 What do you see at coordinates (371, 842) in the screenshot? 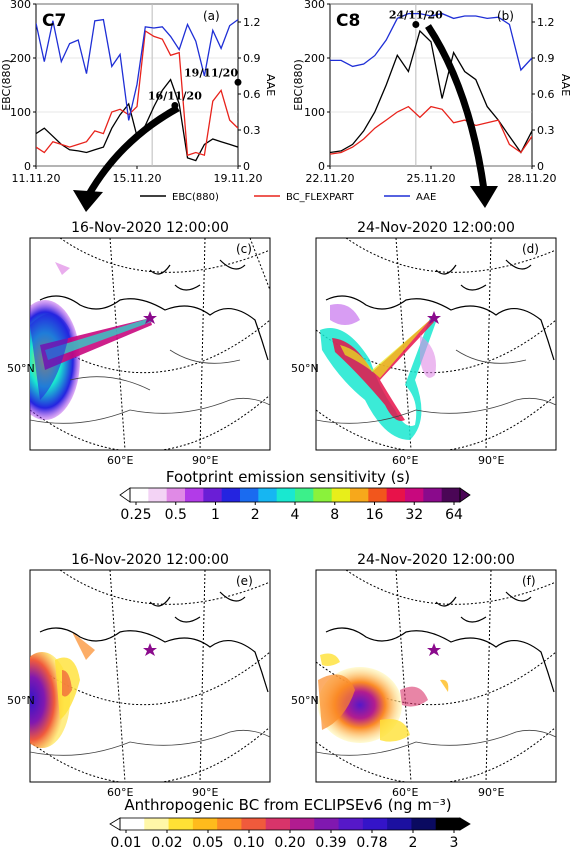
I see `colorbar-tick-label: 0.78` at bounding box center [371, 842].